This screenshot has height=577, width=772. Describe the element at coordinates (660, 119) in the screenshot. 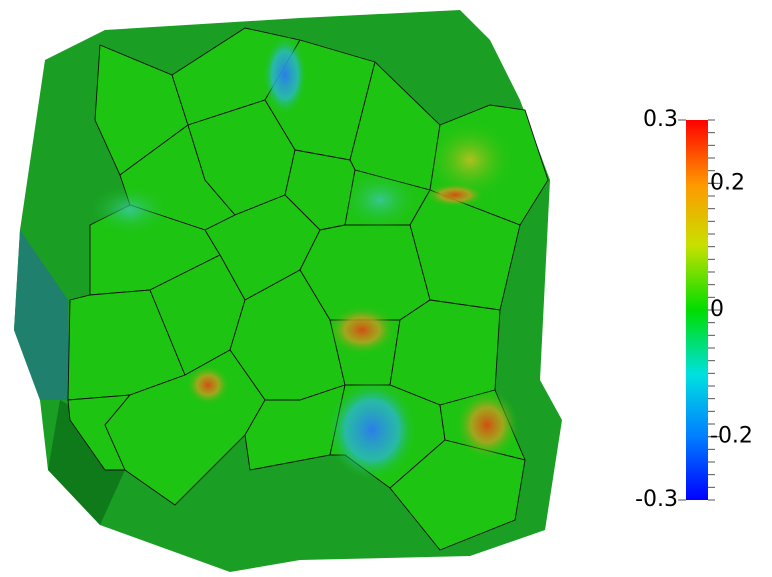

I see `tick-label: 0.3` at that location.